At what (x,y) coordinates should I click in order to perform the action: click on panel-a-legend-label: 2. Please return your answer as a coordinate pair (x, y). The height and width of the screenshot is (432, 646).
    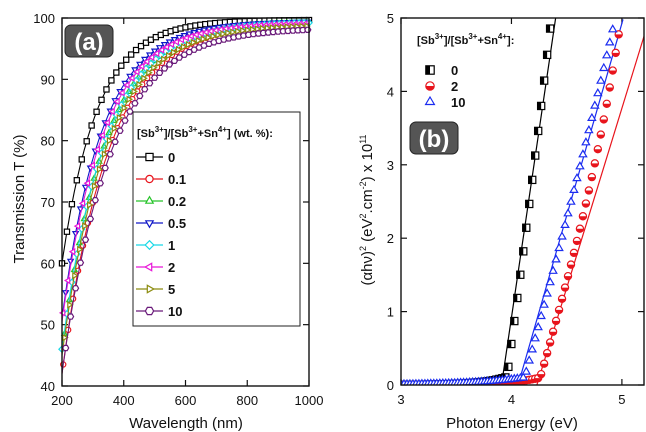
    Looking at the image, I should click on (171, 267).